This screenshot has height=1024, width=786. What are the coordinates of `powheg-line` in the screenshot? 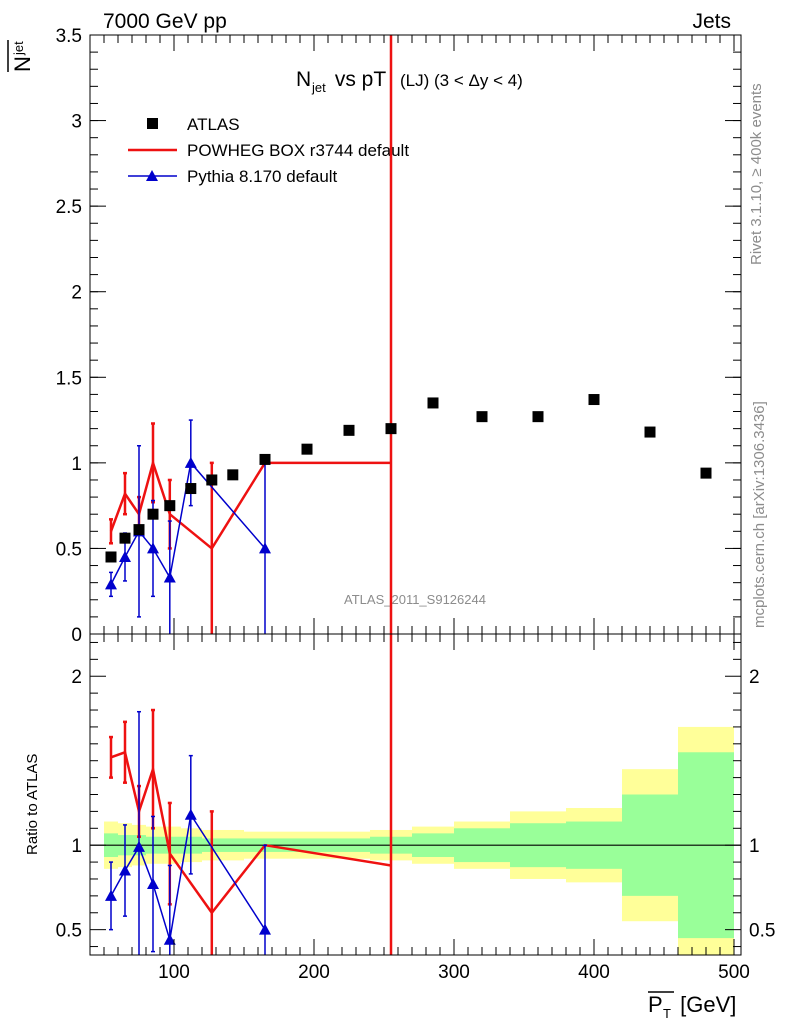 It's located at (250, 504).